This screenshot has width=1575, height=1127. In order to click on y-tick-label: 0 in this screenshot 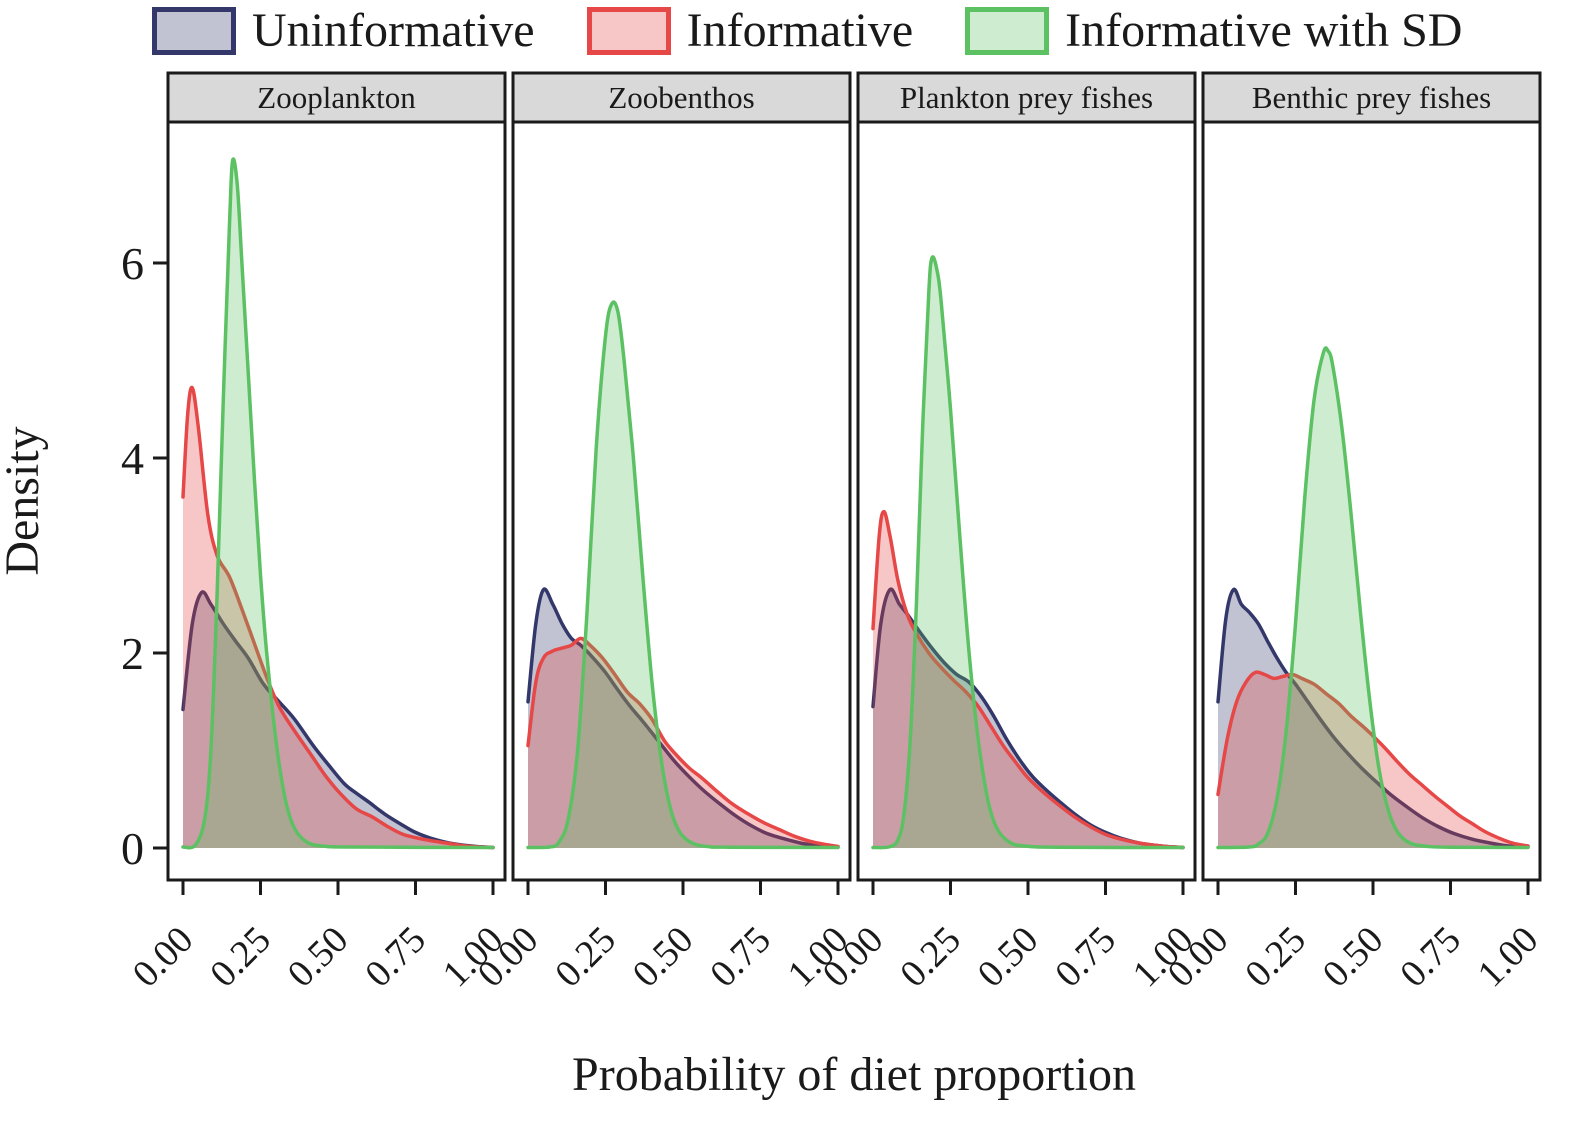, I will do `click(132, 848)`.